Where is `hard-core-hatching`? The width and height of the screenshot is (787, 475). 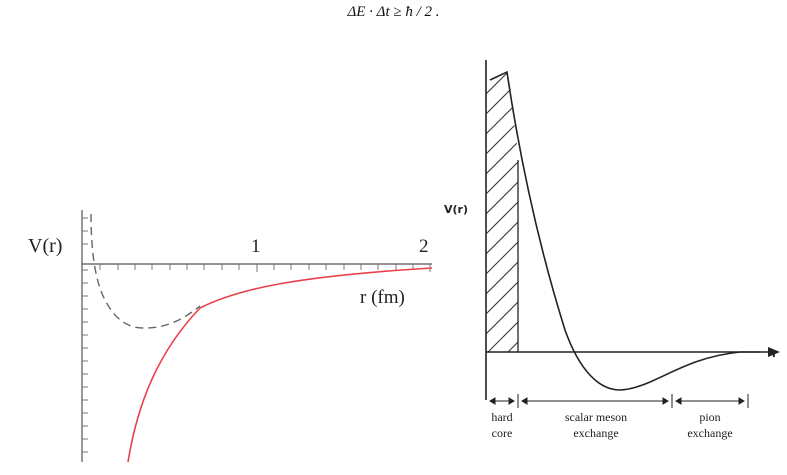 hard-core-hatching is located at coordinates (502, 211).